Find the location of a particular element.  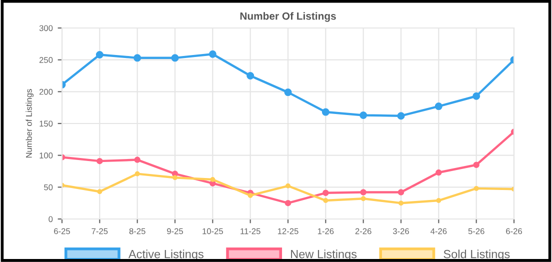

line-series is located at coordinates (288, 188).